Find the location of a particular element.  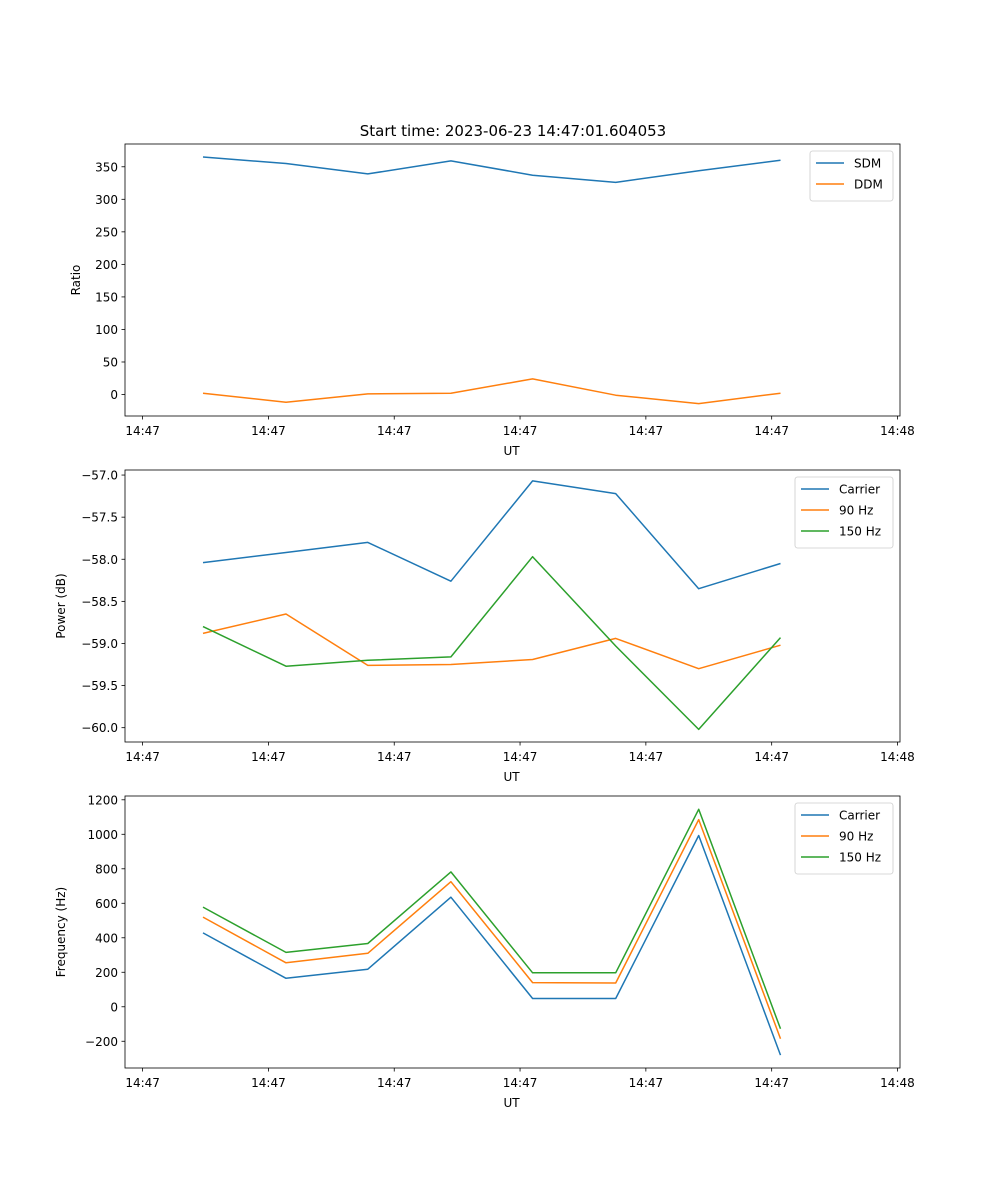

y-tick-label: −59.0 is located at coordinates (99, 644).